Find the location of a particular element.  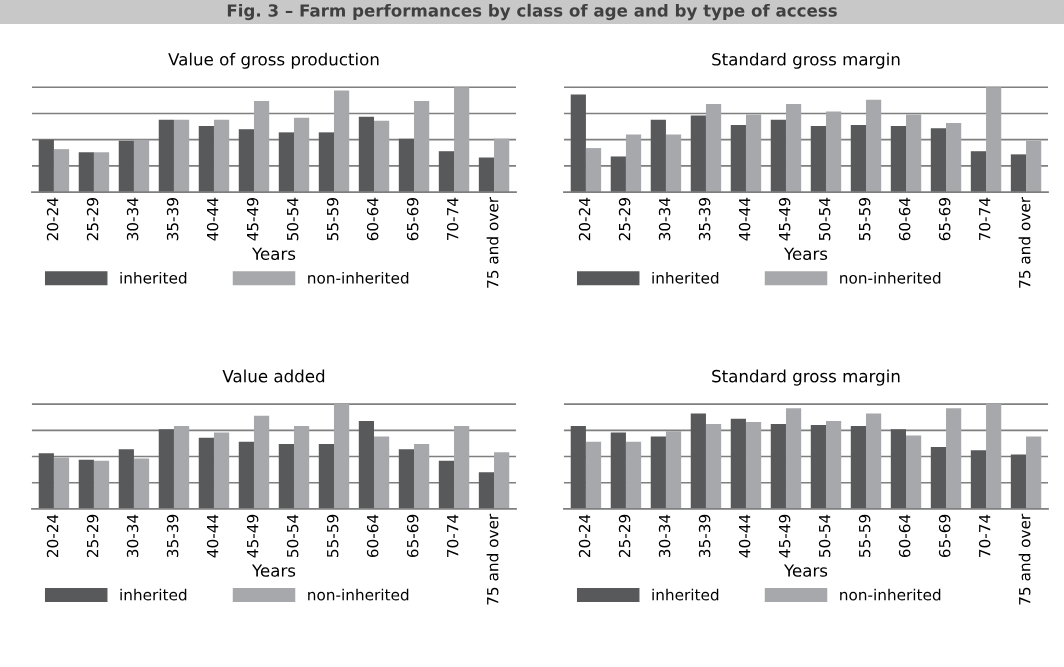

x-tick-label: 65-69 is located at coordinates (412, 219).